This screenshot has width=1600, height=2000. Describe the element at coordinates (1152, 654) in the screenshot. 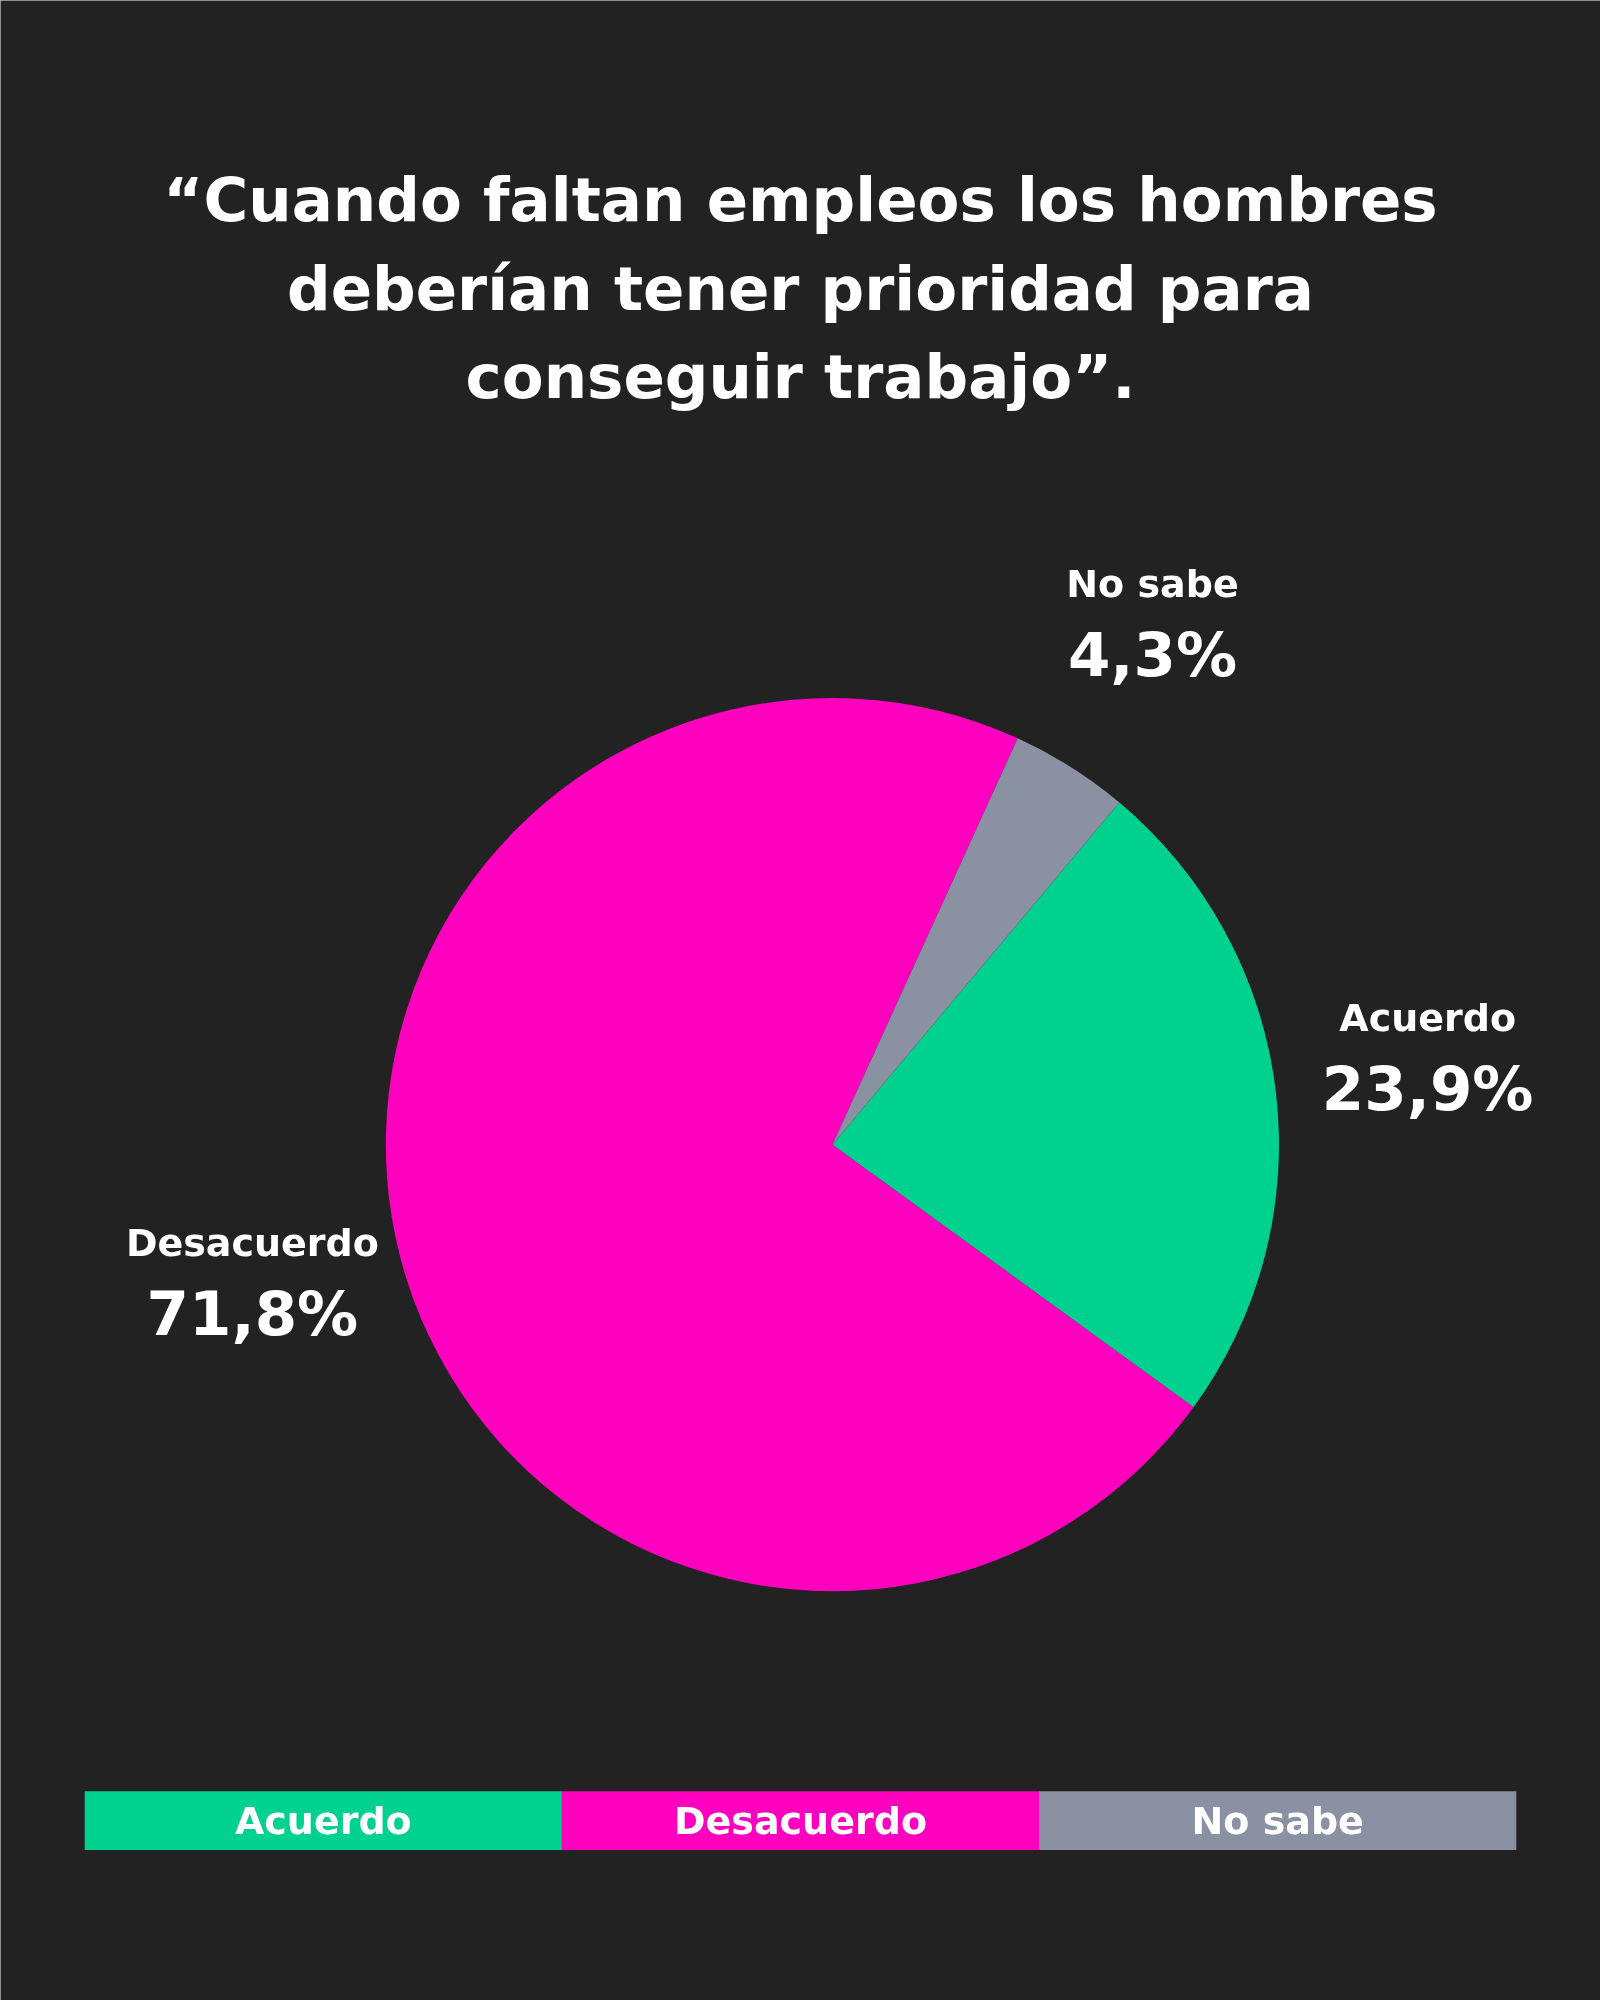

I see `data-label: 4,3%` at that location.